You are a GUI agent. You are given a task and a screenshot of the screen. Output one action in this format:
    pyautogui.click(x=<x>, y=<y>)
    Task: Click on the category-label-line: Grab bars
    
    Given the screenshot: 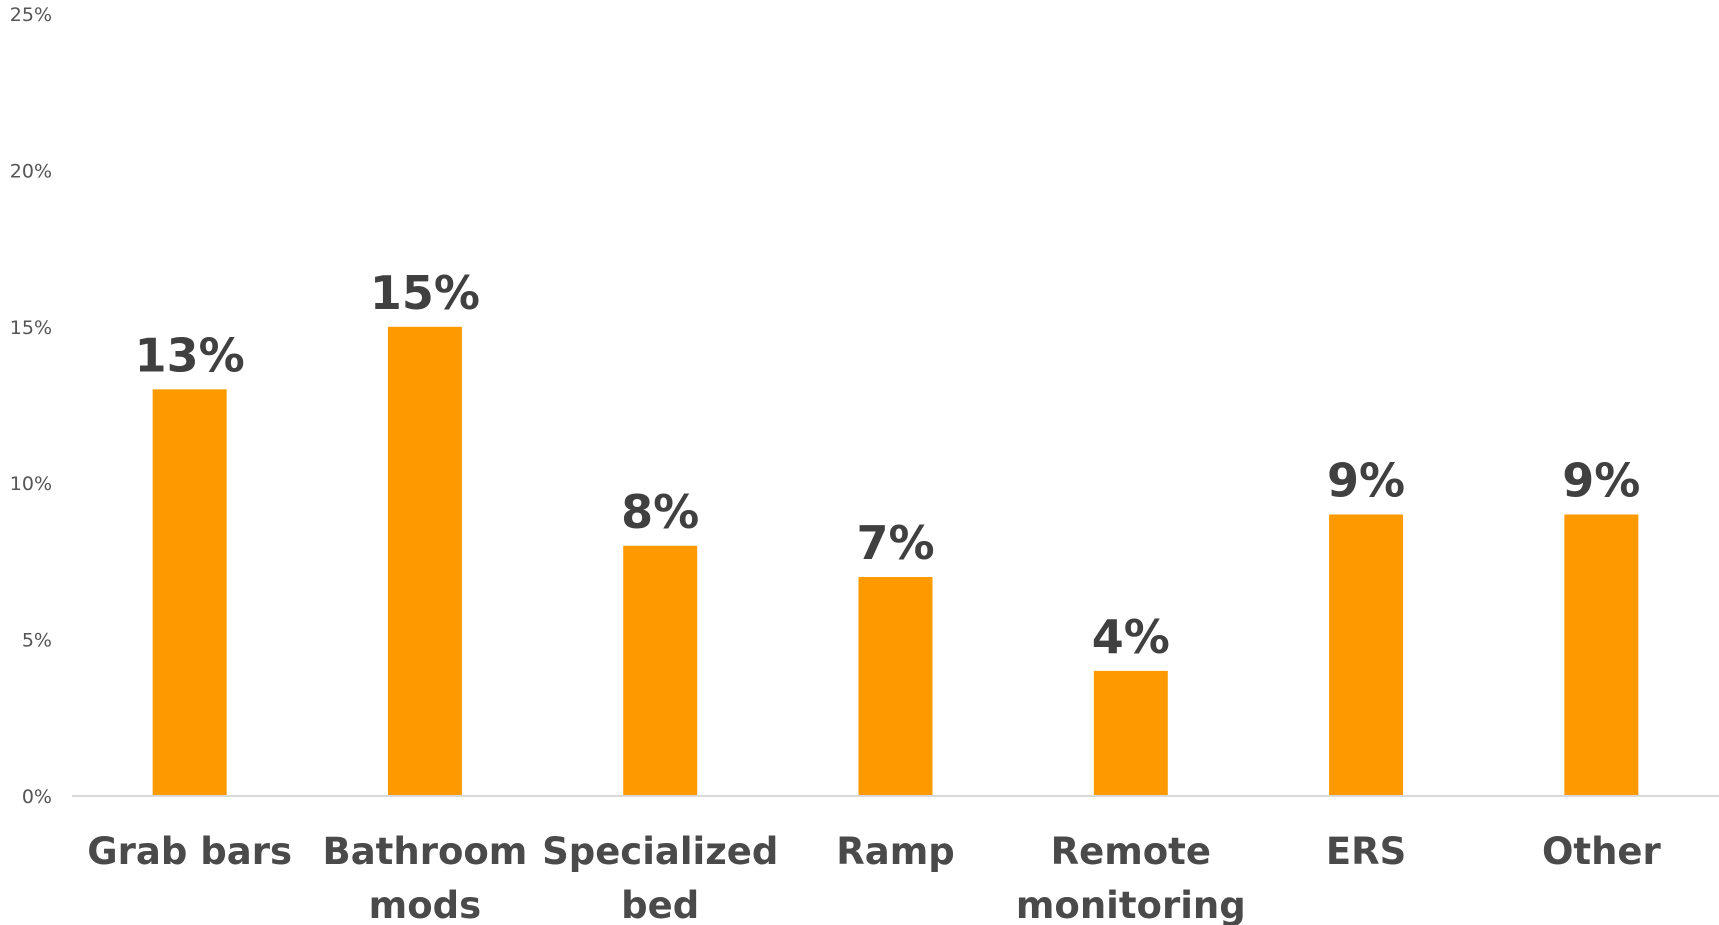 What is the action you would take?
    pyautogui.click(x=189, y=851)
    